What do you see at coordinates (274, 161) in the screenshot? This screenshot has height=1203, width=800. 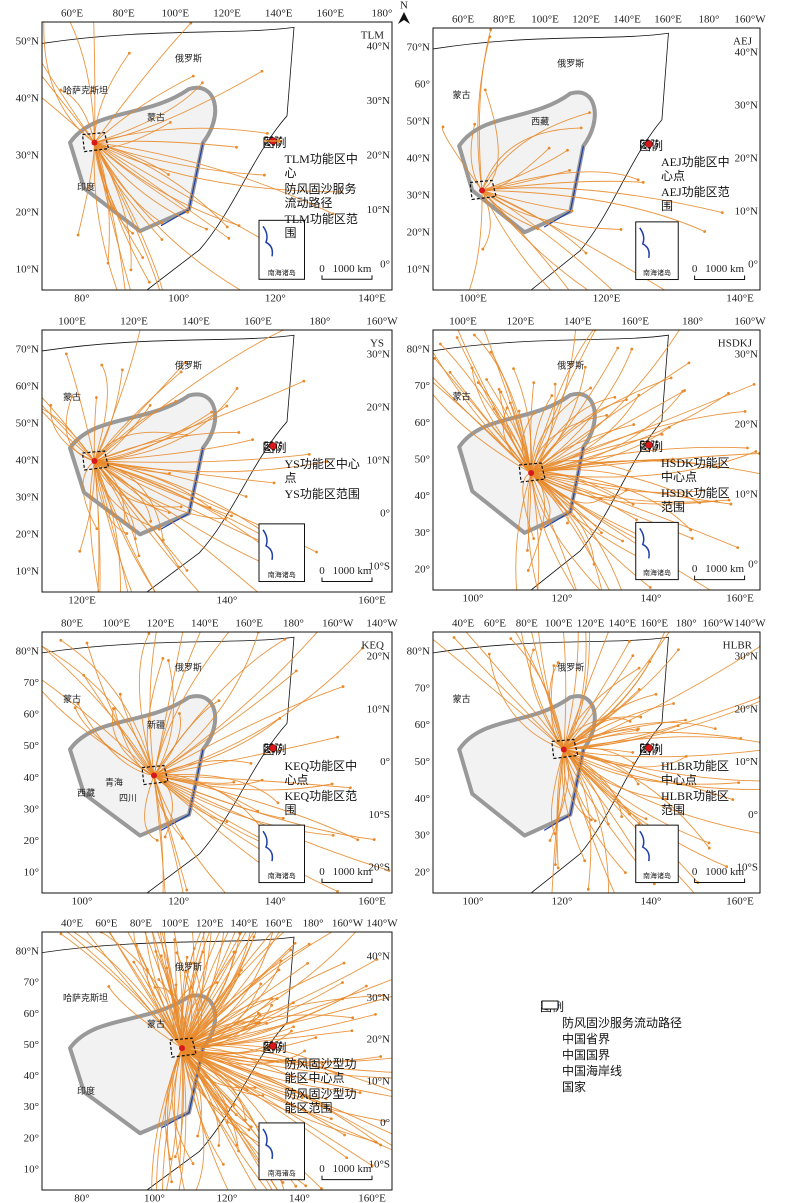 I see `legend-symbol-box` at bounding box center [274, 161].